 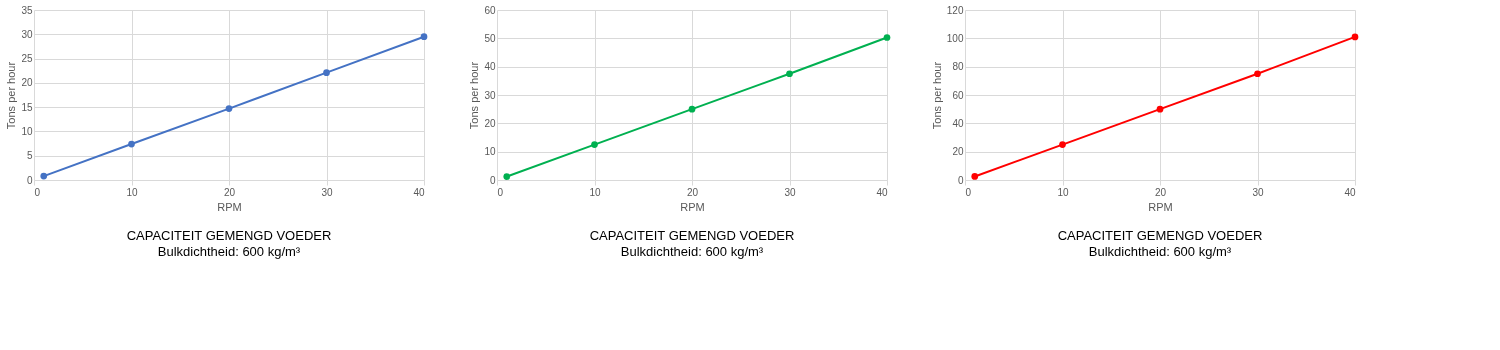 I want to click on y-tick-label: 5, so click(x=29, y=156).